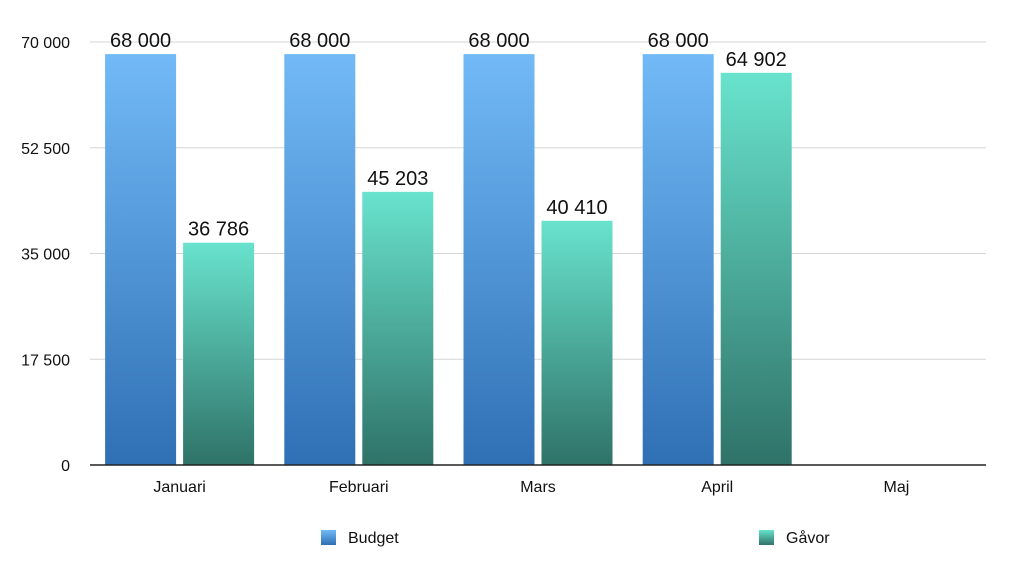 The width and height of the screenshot is (1024, 569). Describe the element at coordinates (179, 487) in the screenshot. I see `x-tick-label: Januari` at that location.